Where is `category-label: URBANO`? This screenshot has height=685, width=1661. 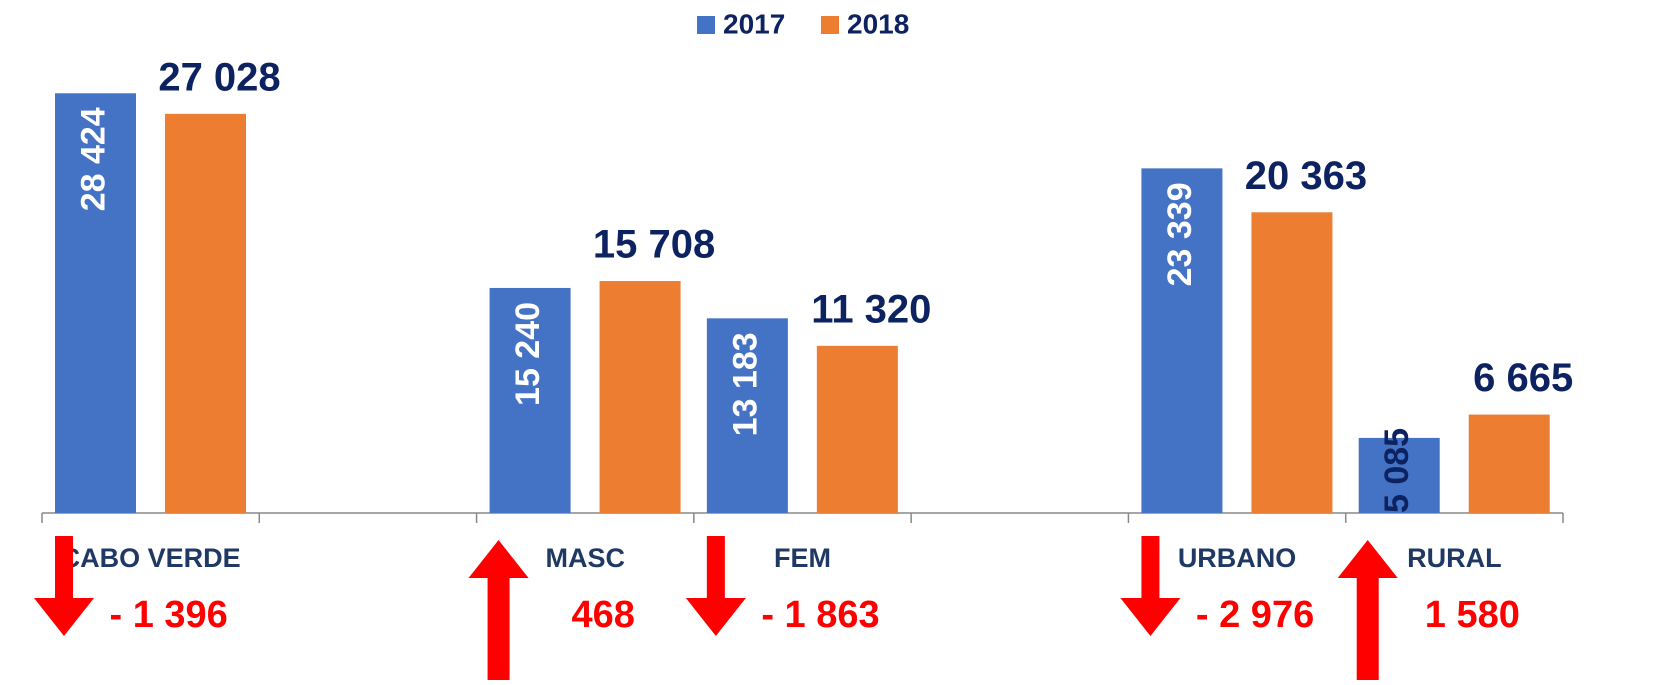 category-label: URBANO is located at coordinates (1237, 558).